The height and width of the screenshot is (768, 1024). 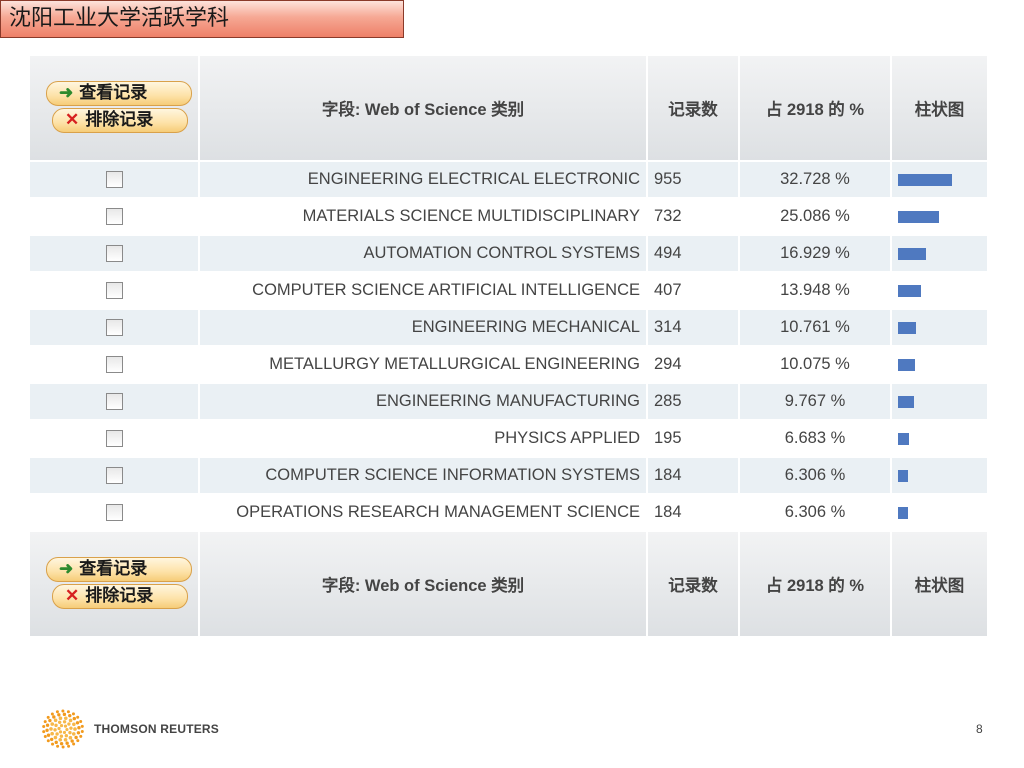 I want to click on category-name: METALLURGY METALLURGICAL ENGINEERING, so click(x=423, y=364).